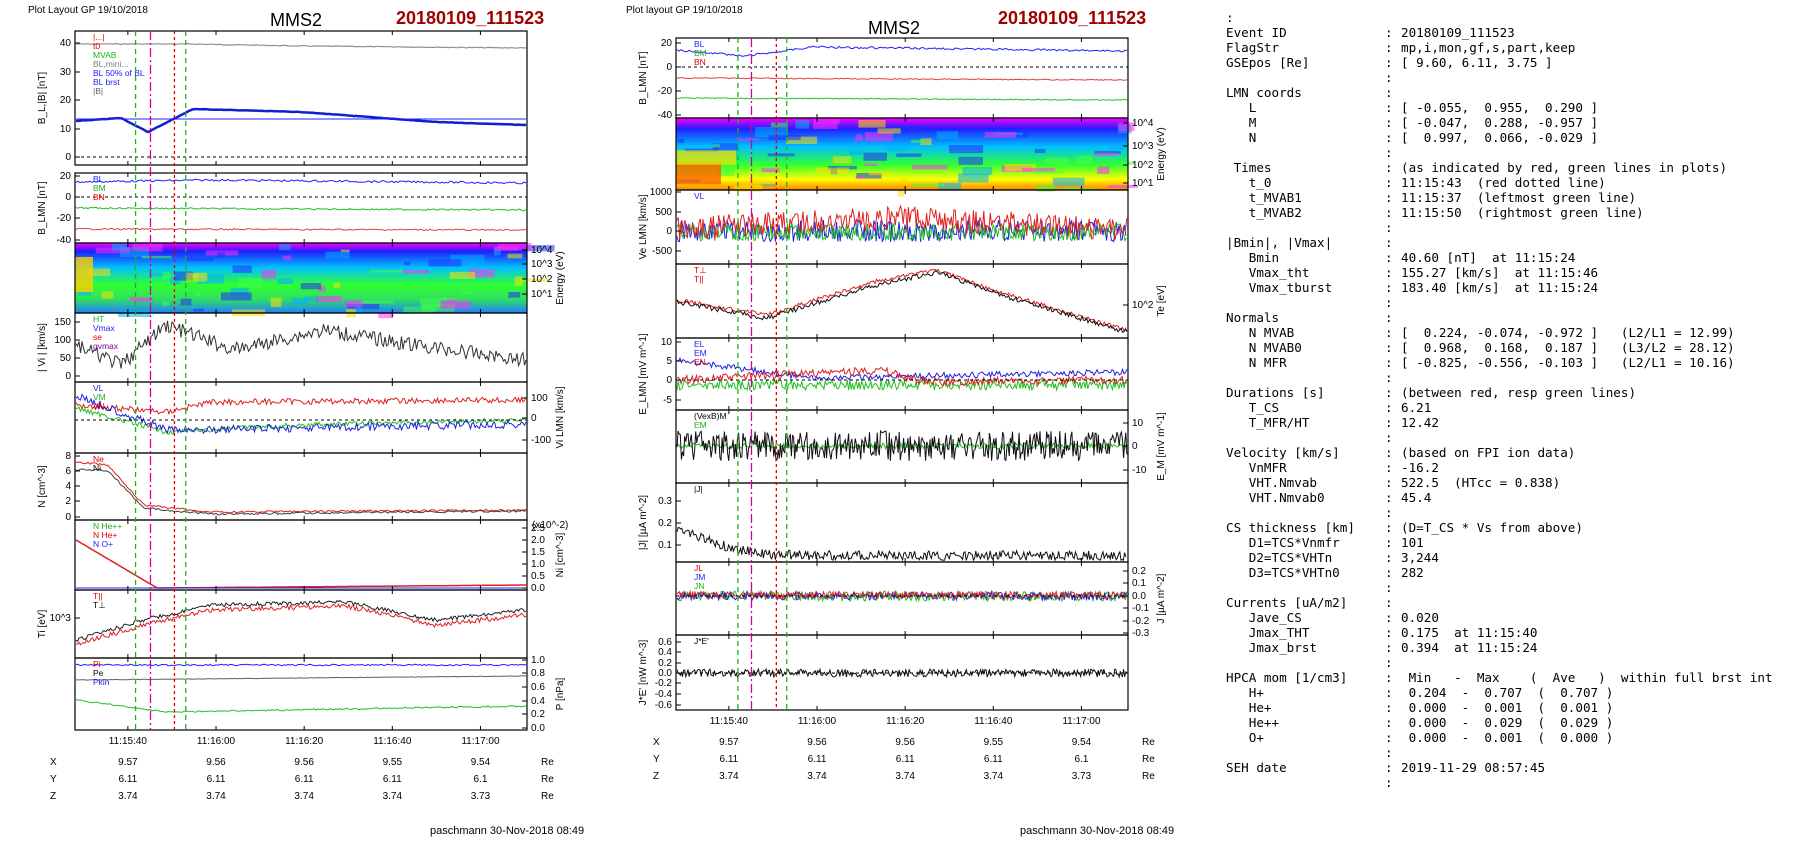  What do you see at coordinates (282, 624) in the screenshot?
I see `panel-ti: 10^3Ti [eV] T||T⊥` at bounding box center [282, 624].